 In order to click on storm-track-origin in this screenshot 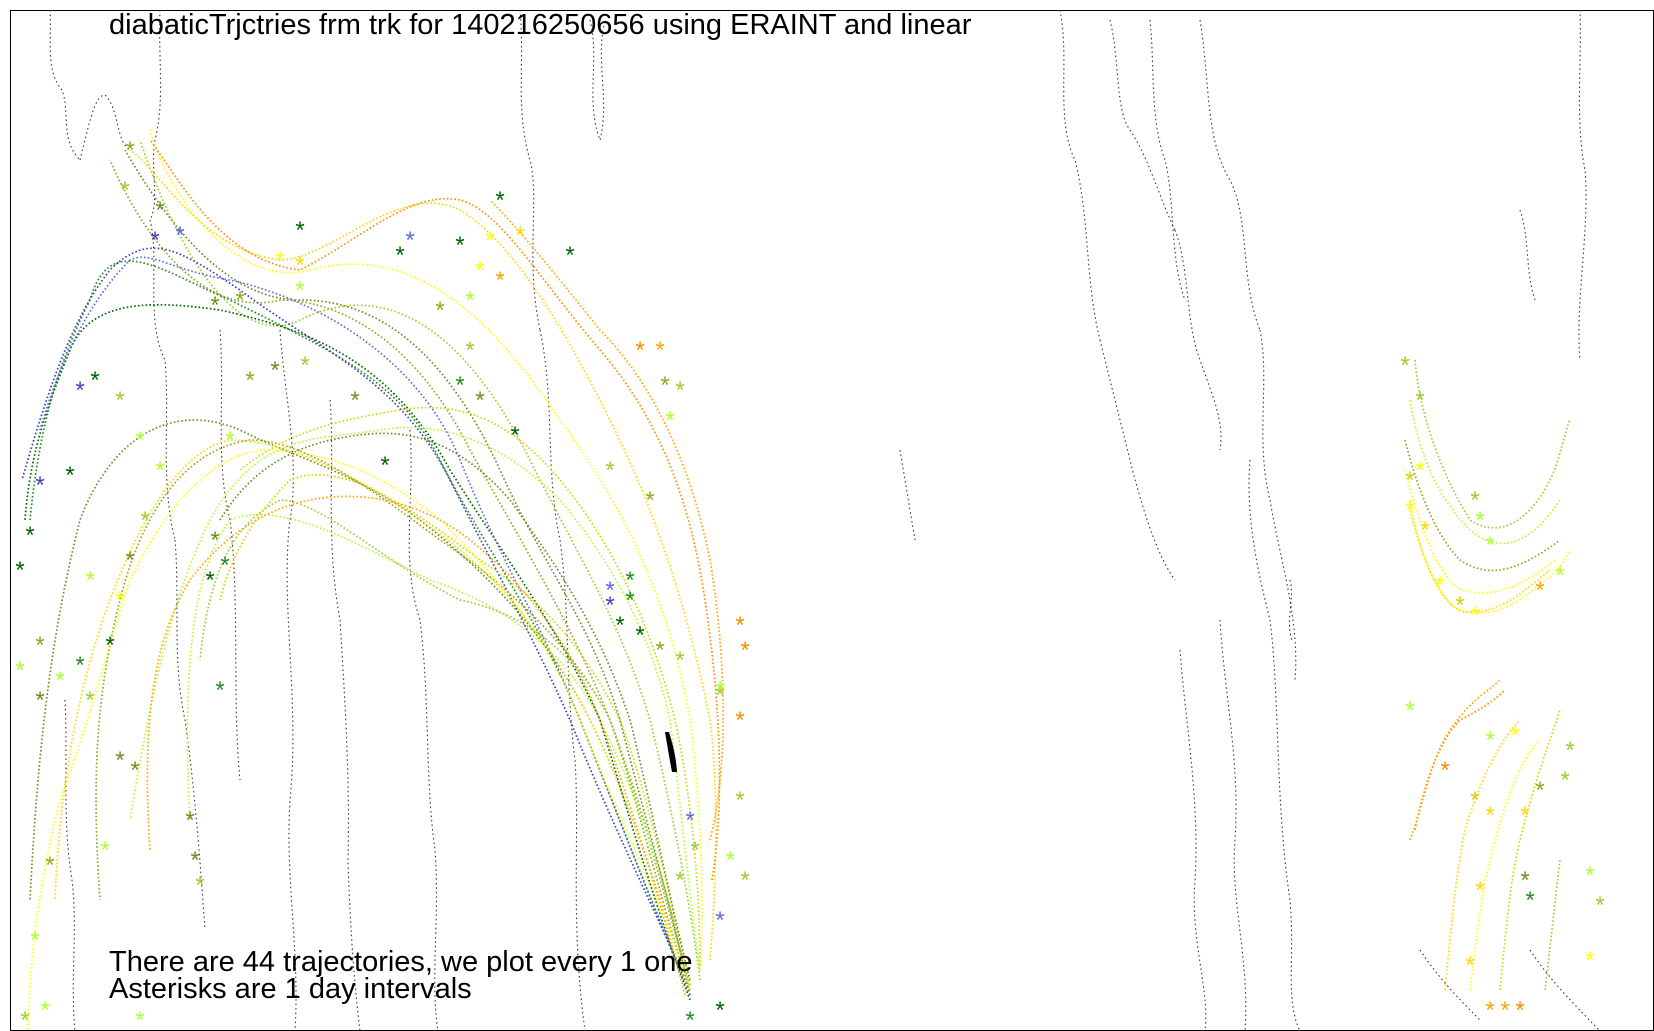, I will do `click(671, 752)`.